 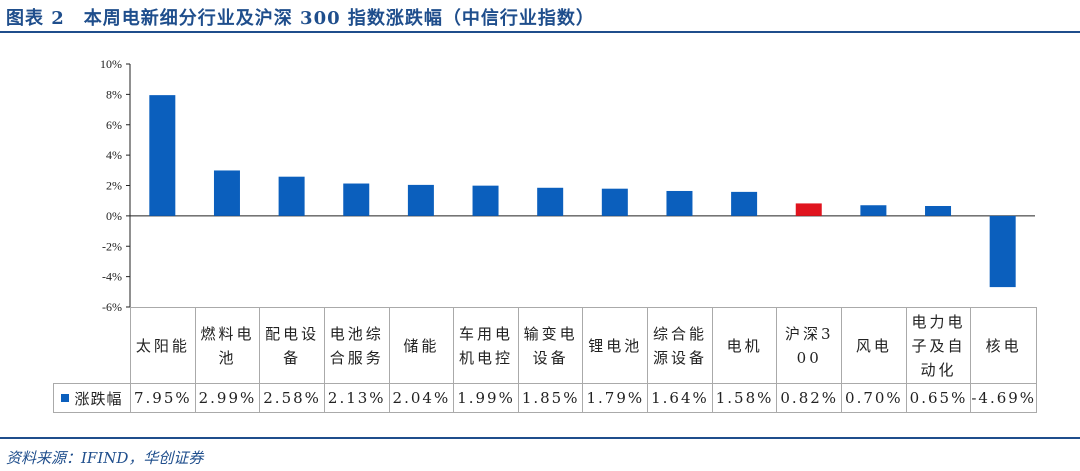 What do you see at coordinates (300, 18) in the screenshot?
I see `figure-title: 图表 2 本周电新细分行业及沪深 300 指数涨跌幅（中信行业指数）` at bounding box center [300, 18].